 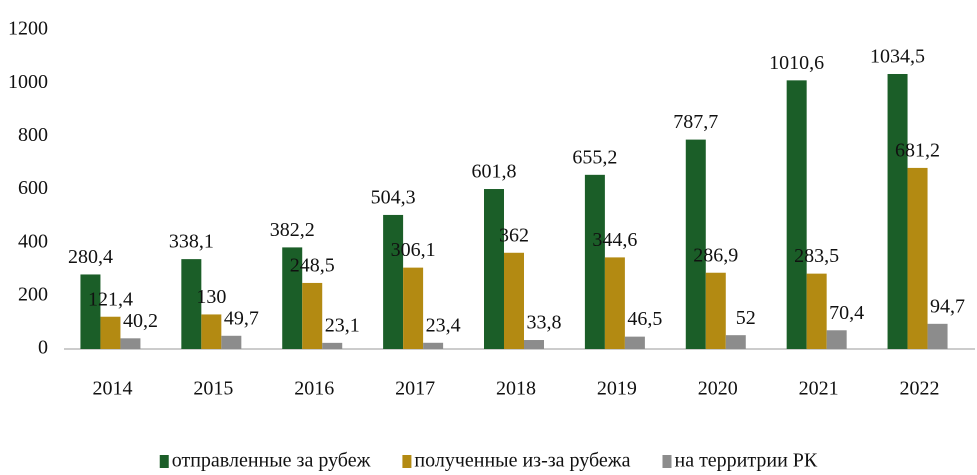 What do you see at coordinates (110, 299) in the screenshot?
I see `data-label: 121,4` at bounding box center [110, 299].